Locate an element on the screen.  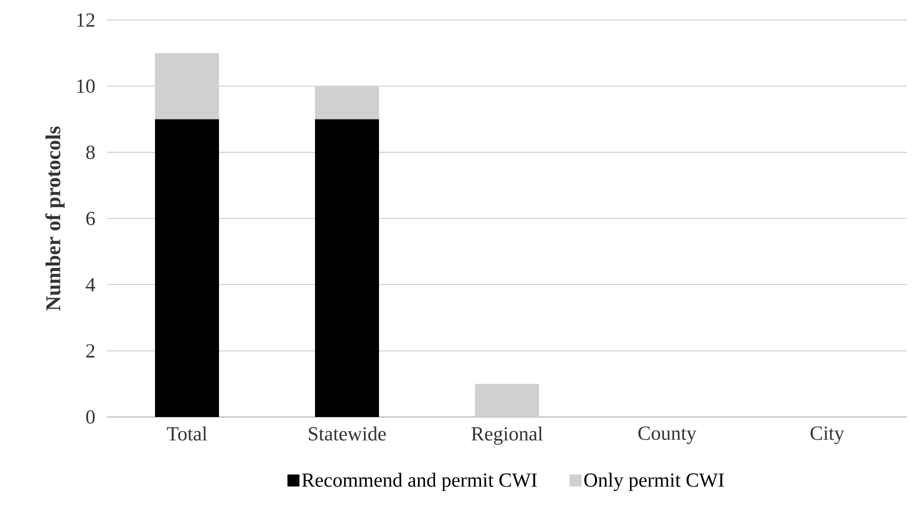
x-tick-label: City is located at coordinates (827, 435).